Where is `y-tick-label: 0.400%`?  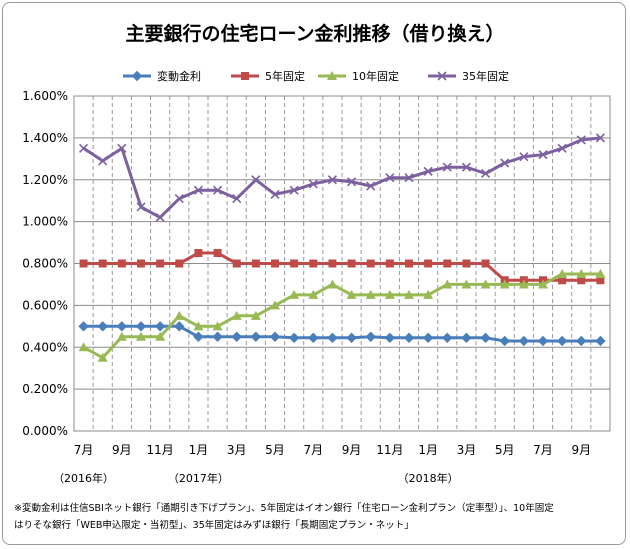
y-tick-label: 0.400% is located at coordinates (45, 347).